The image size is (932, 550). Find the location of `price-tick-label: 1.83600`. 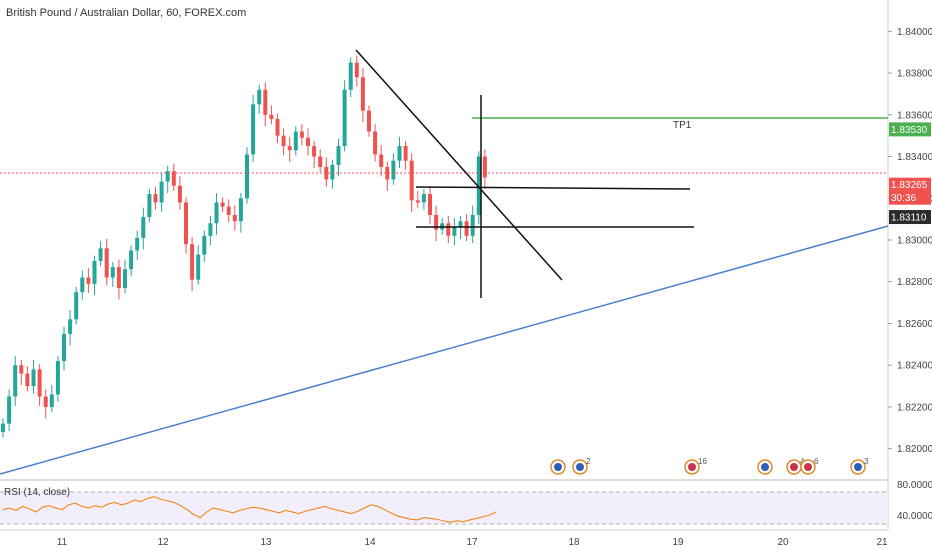

price-tick-label: 1.83600 is located at coordinates (914, 115).